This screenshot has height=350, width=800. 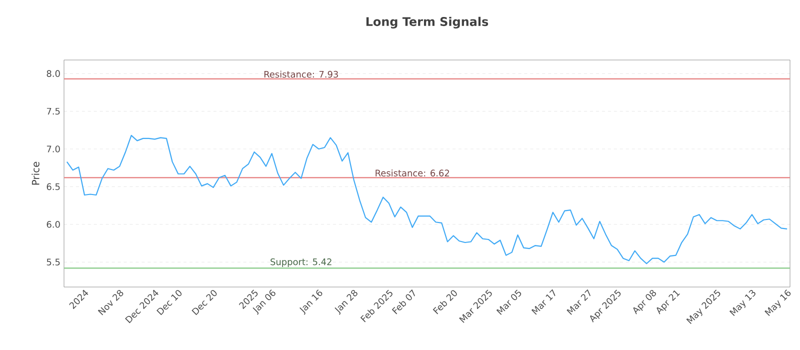 What do you see at coordinates (346, 302) in the screenshot?
I see `x-tick-label: Jan 28` at bounding box center [346, 302].